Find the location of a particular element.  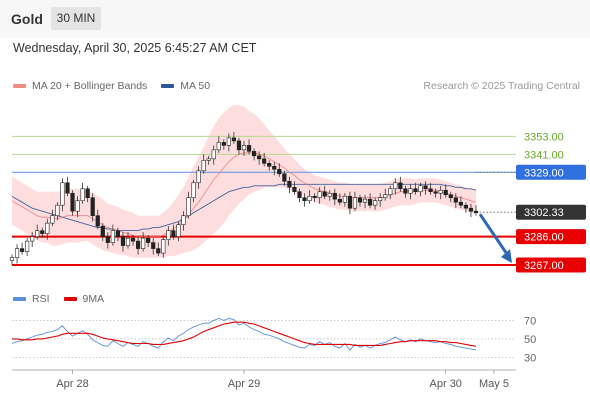

x-tick-label: Apr 30 is located at coordinates (446, 384).